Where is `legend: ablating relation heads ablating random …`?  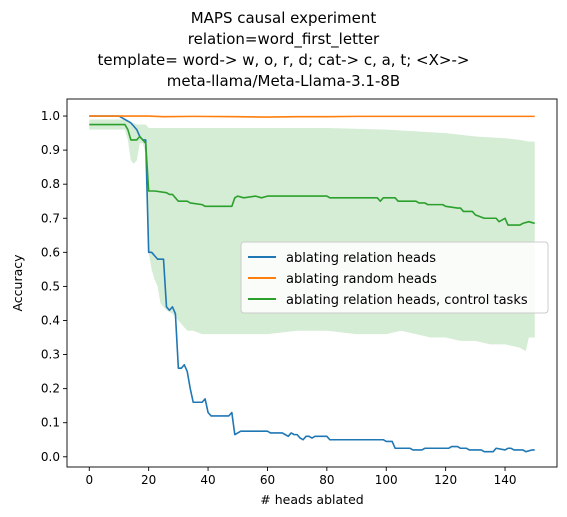 legend: ablating relation heads ablating random … is located at coordinates (394, 277).